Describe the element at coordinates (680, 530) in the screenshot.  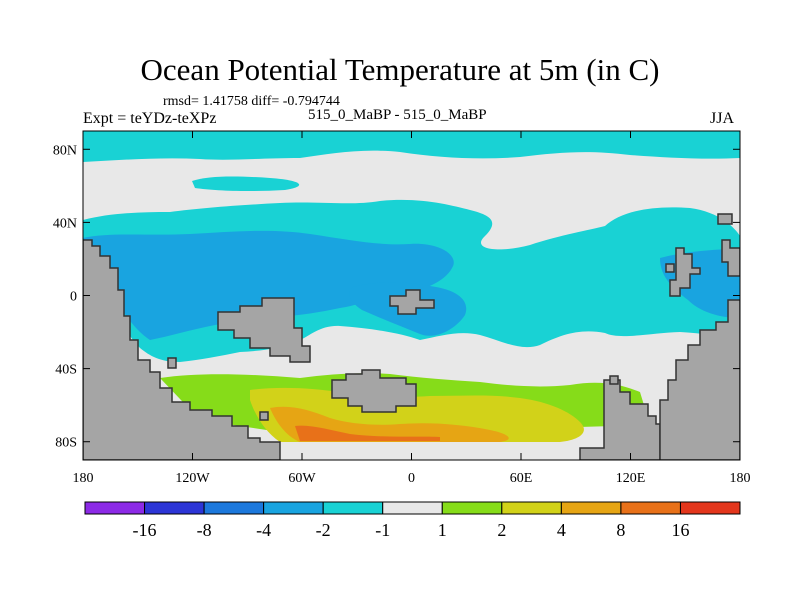
I see `colorbar-label: 16` at that location.